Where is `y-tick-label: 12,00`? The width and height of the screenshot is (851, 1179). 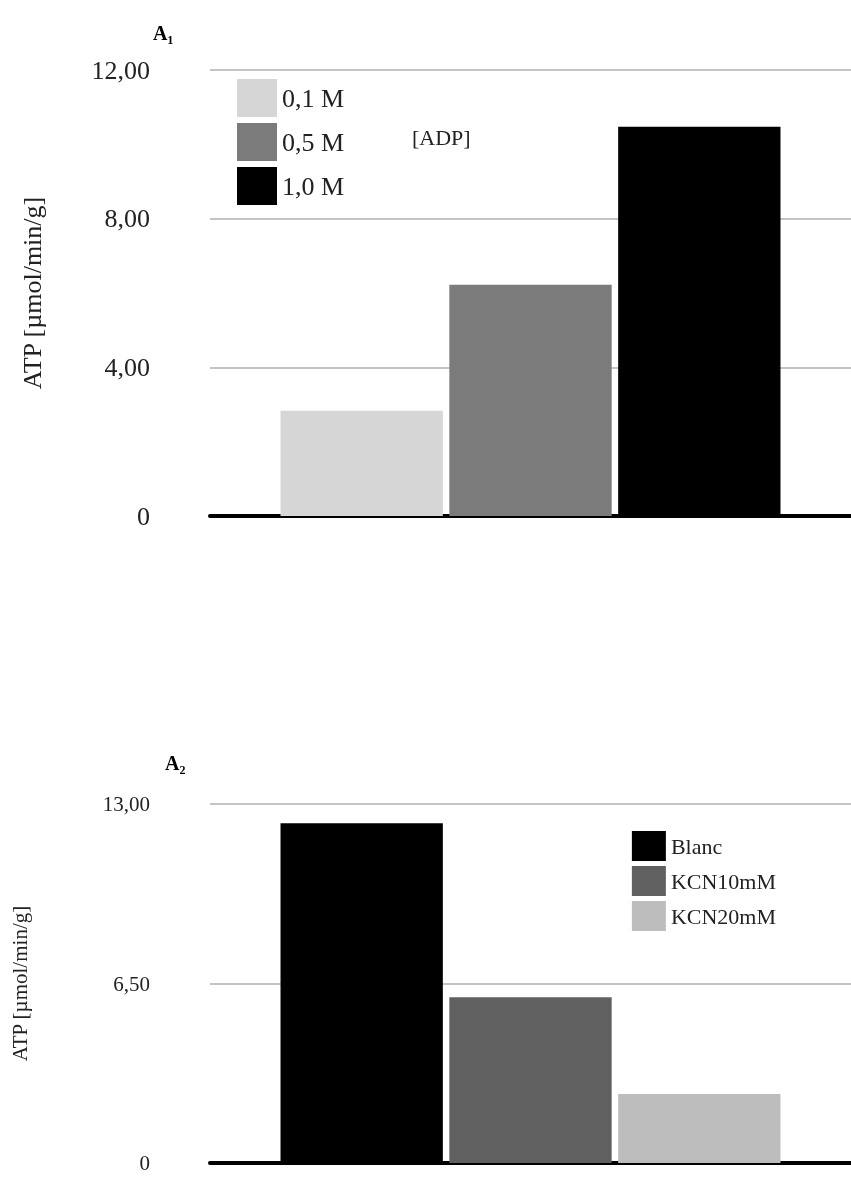
y-tick-label: 12,00 is located at coordinates (120, 70).